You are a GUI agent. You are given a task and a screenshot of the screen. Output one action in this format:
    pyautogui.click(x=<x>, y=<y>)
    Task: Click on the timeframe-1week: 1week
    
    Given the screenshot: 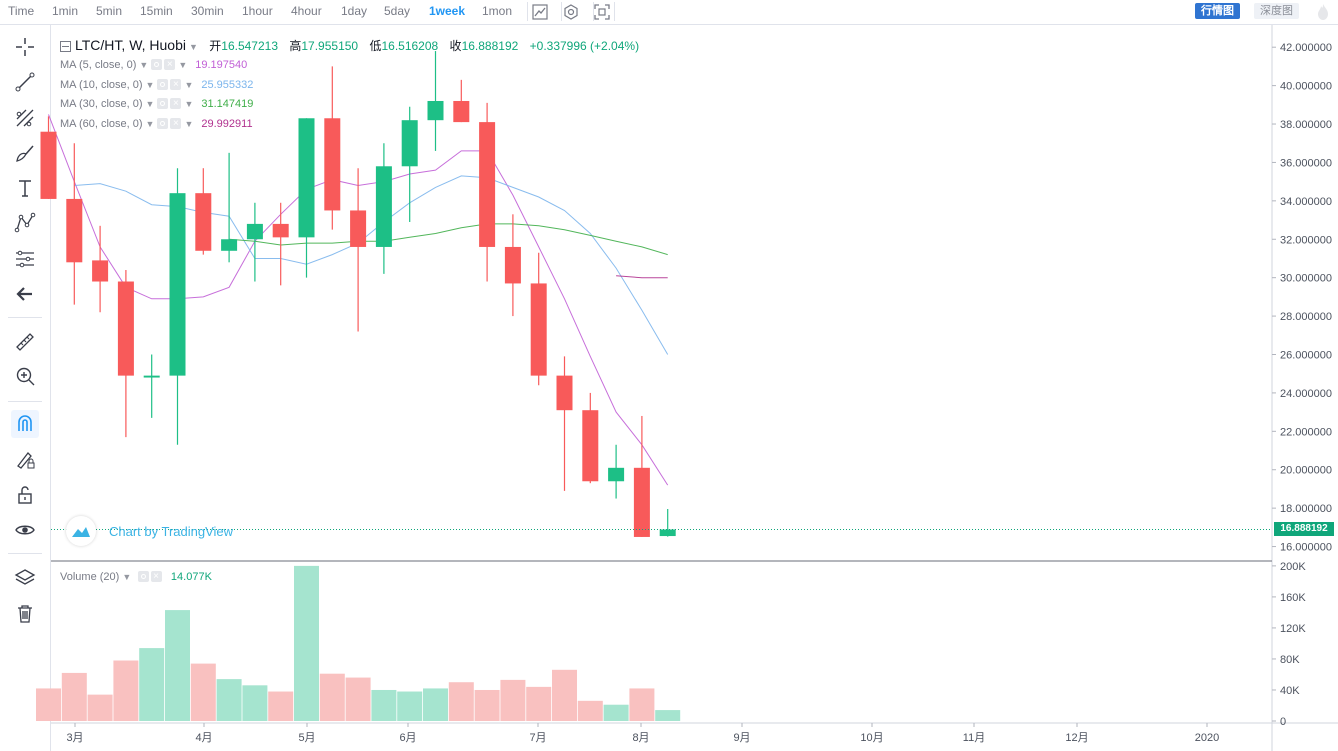 What is the action you would take?
    pyautogui.click(x=447, y=11)
    